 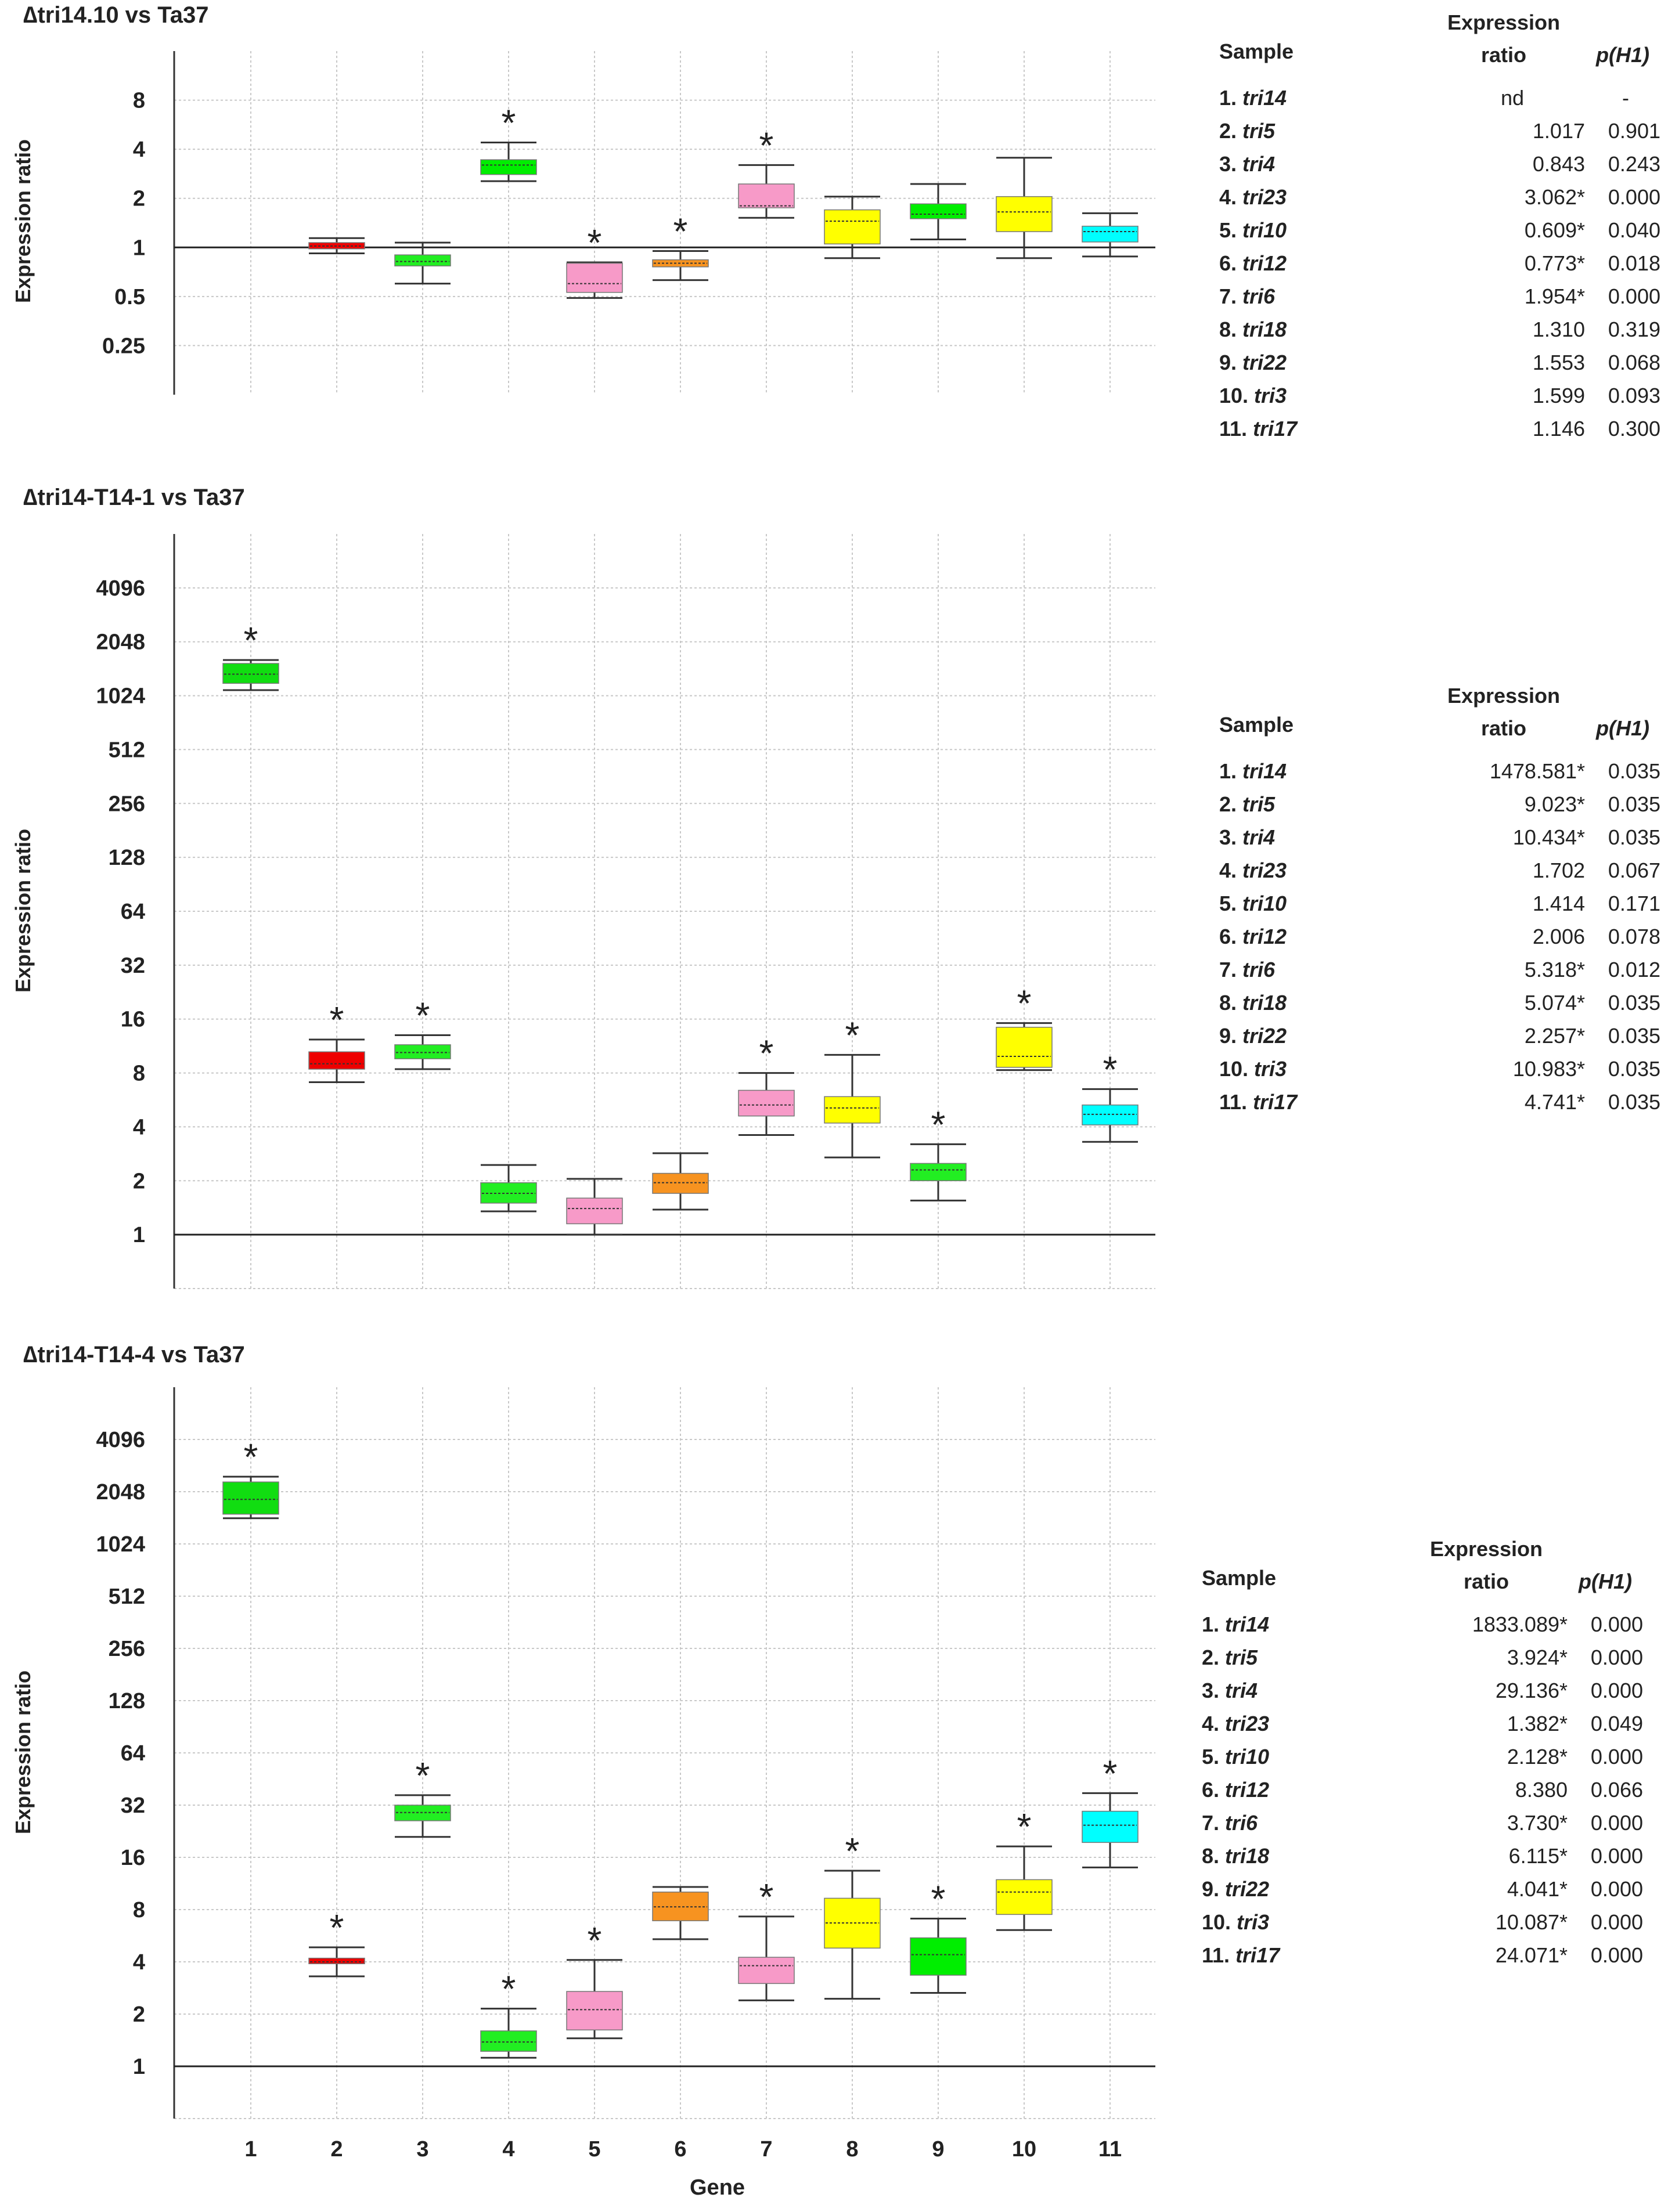 I want to click on y-axis-label: Expression ratio, so click(x=23, y=1753).